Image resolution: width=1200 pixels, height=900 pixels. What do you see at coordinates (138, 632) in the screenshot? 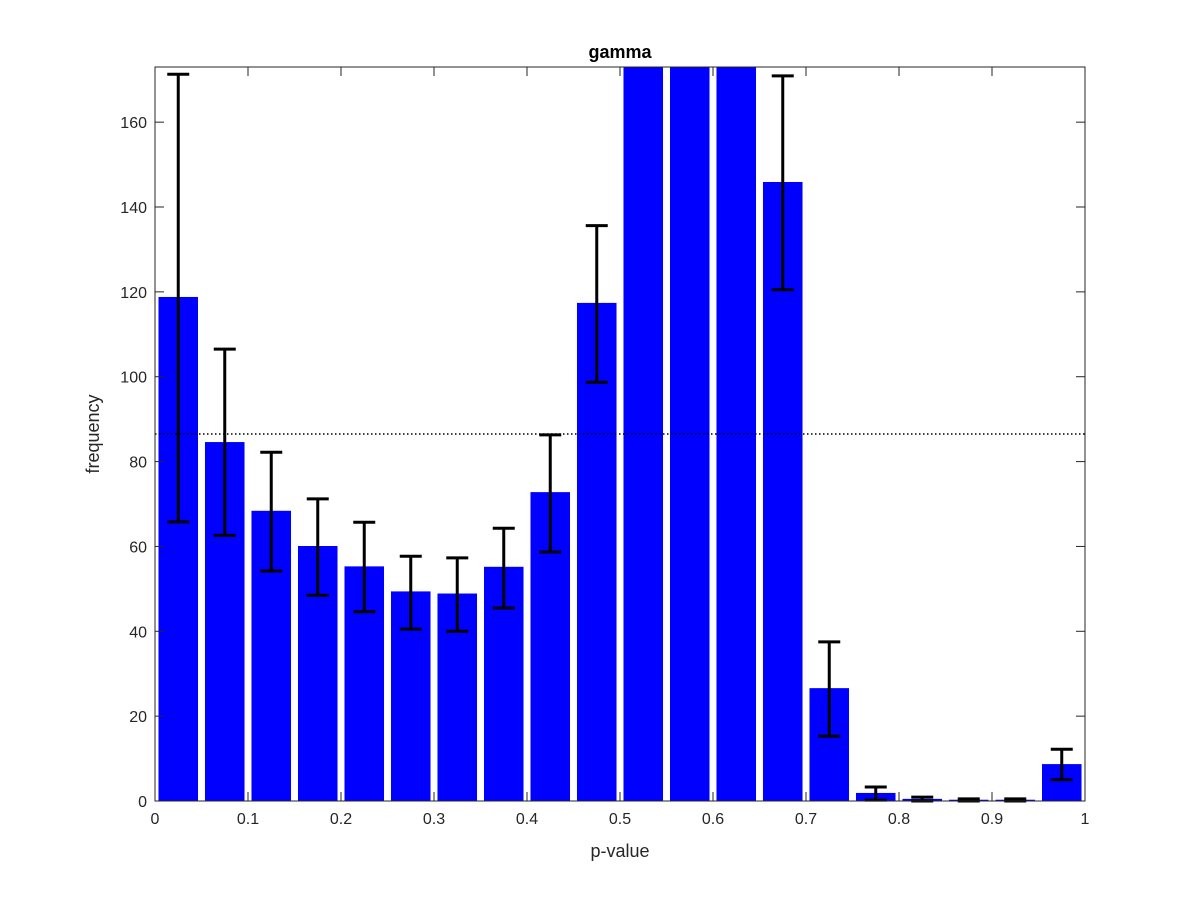
I see `y-tick-label: 40` at bounding box center [138, 632].